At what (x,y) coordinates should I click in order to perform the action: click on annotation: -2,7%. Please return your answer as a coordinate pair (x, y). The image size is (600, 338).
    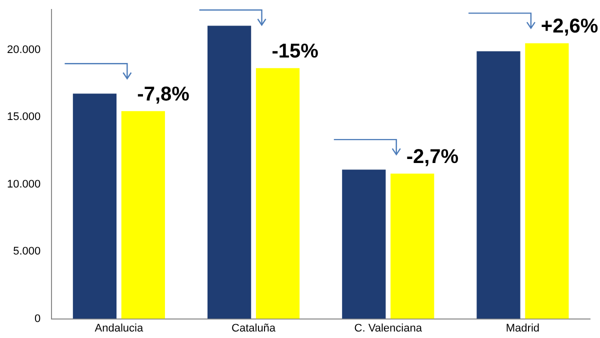
    Looking at the image, I should click on (432, 157).